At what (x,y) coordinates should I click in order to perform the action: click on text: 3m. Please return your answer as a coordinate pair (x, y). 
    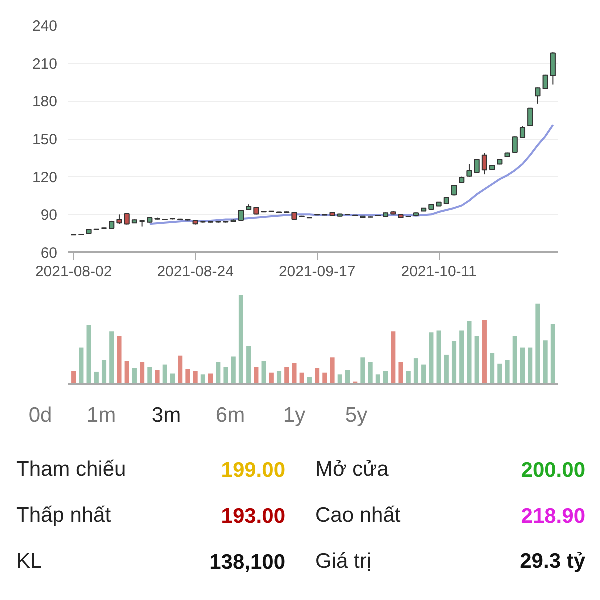
    Looking at the image, I should click on (167, 415).